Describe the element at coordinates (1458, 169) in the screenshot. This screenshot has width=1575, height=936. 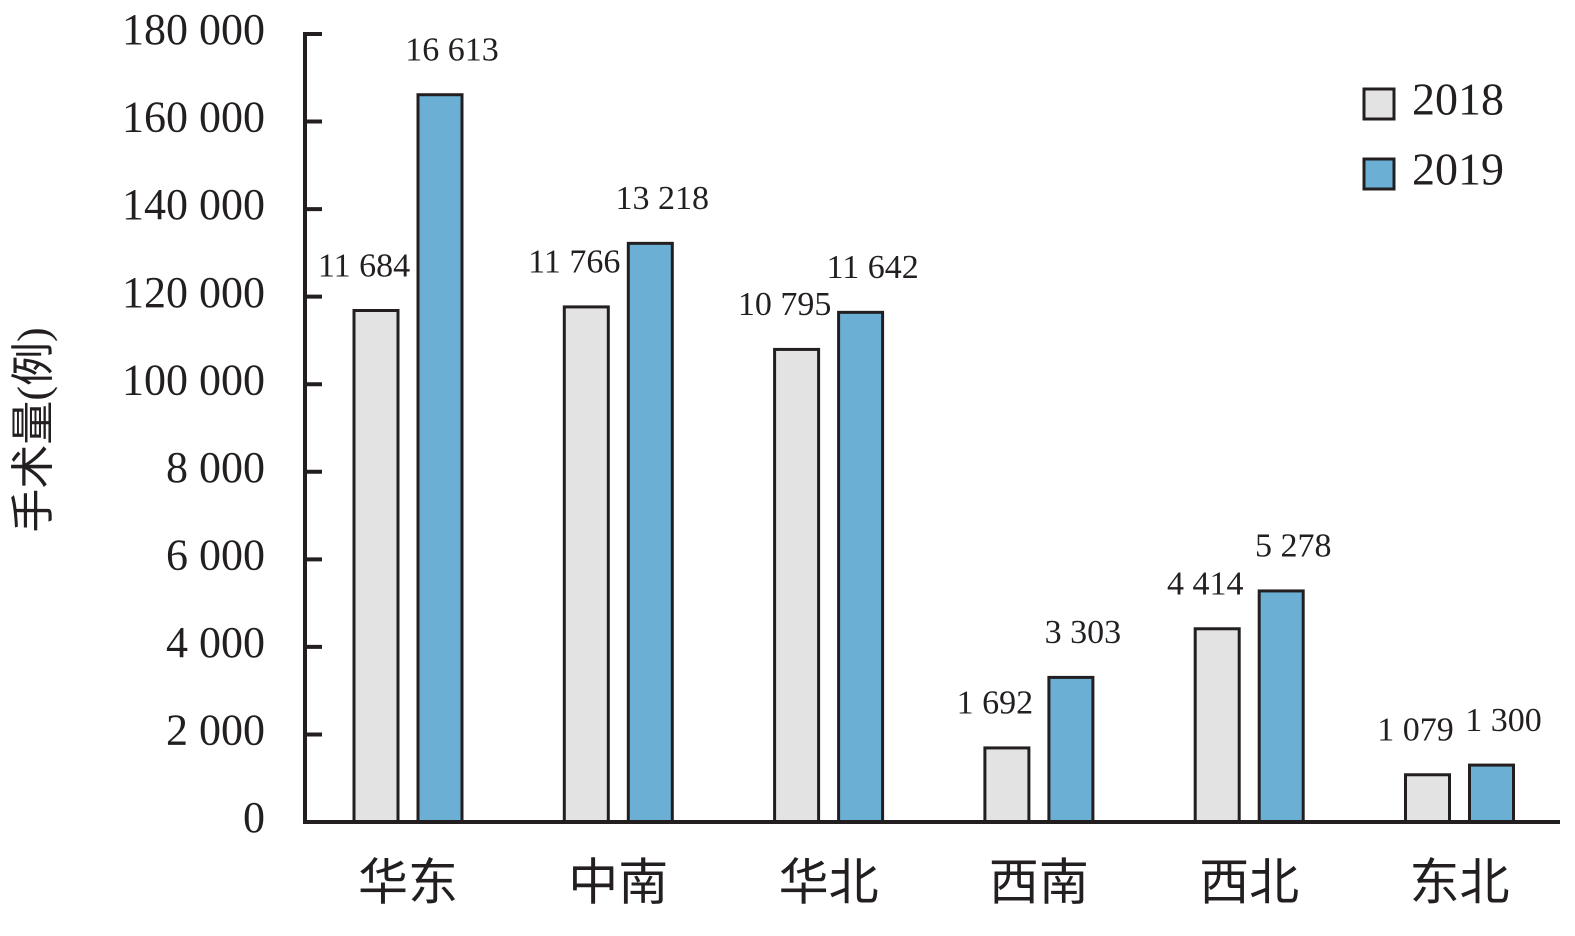
I see `legend-label: 2019` at that location.